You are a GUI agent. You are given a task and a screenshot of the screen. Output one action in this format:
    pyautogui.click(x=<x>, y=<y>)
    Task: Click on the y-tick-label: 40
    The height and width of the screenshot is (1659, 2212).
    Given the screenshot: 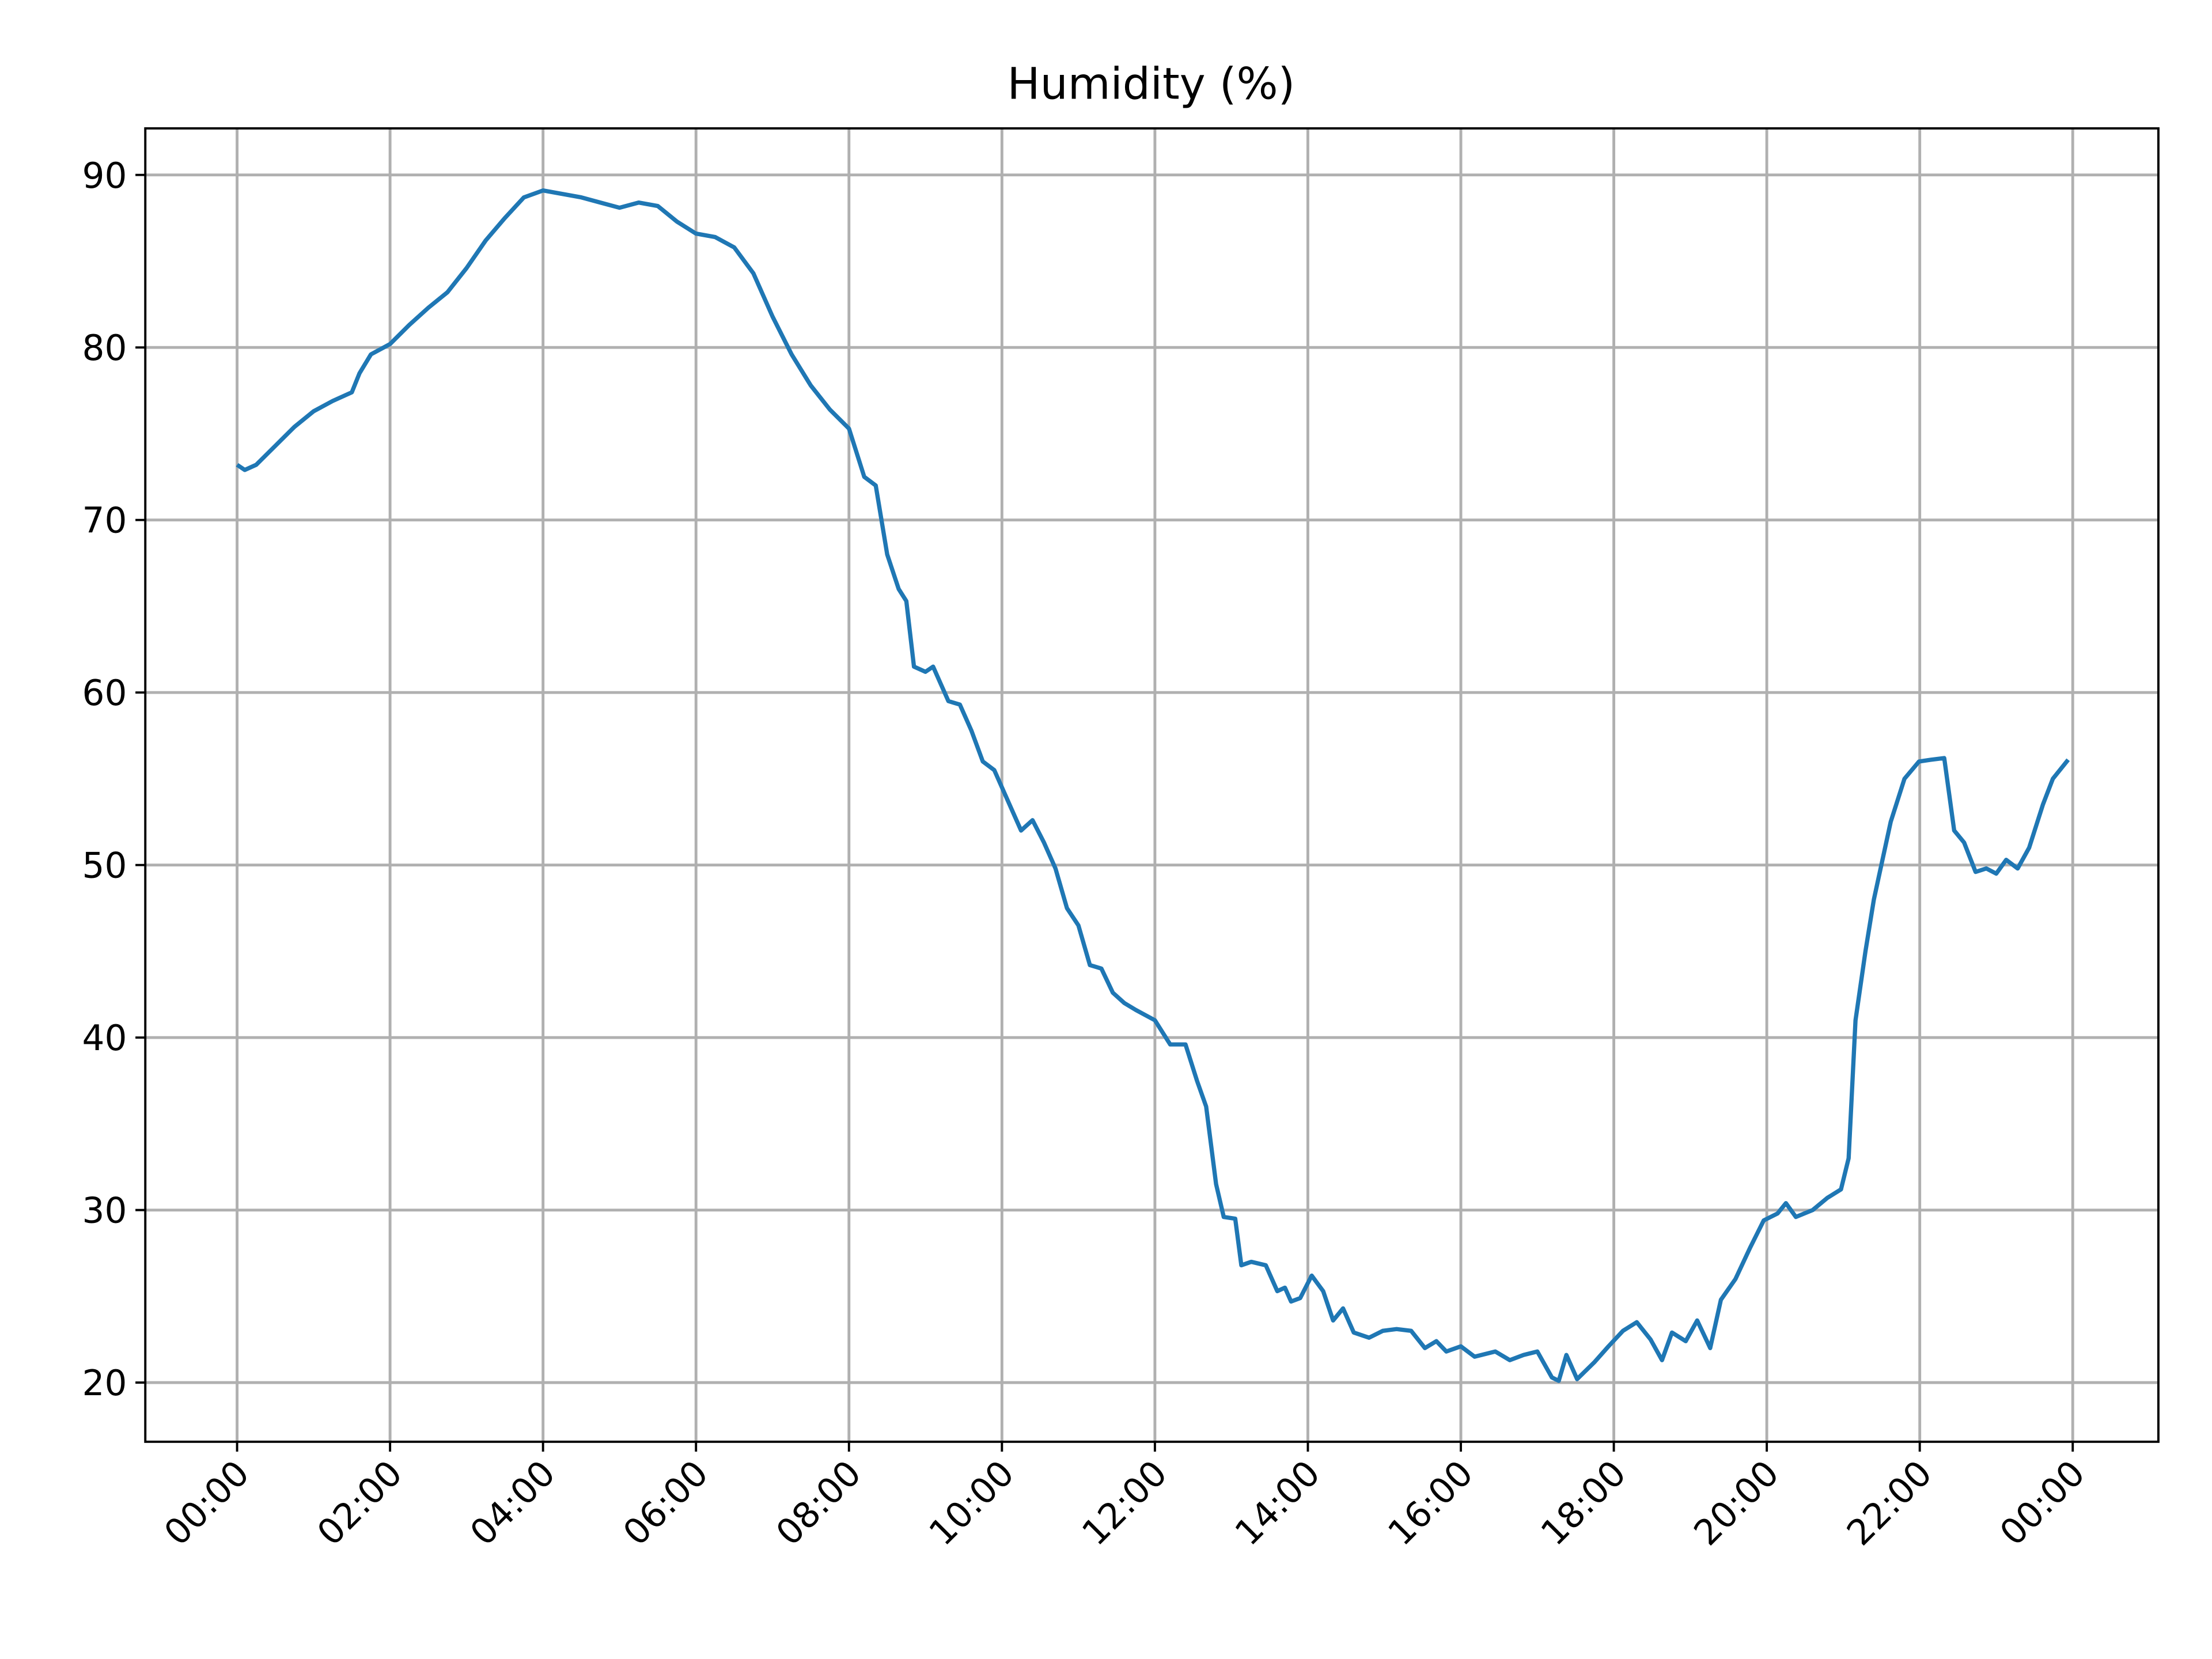 What is the action you would take?
    pyautogui.click(x=104, y=1038)
    